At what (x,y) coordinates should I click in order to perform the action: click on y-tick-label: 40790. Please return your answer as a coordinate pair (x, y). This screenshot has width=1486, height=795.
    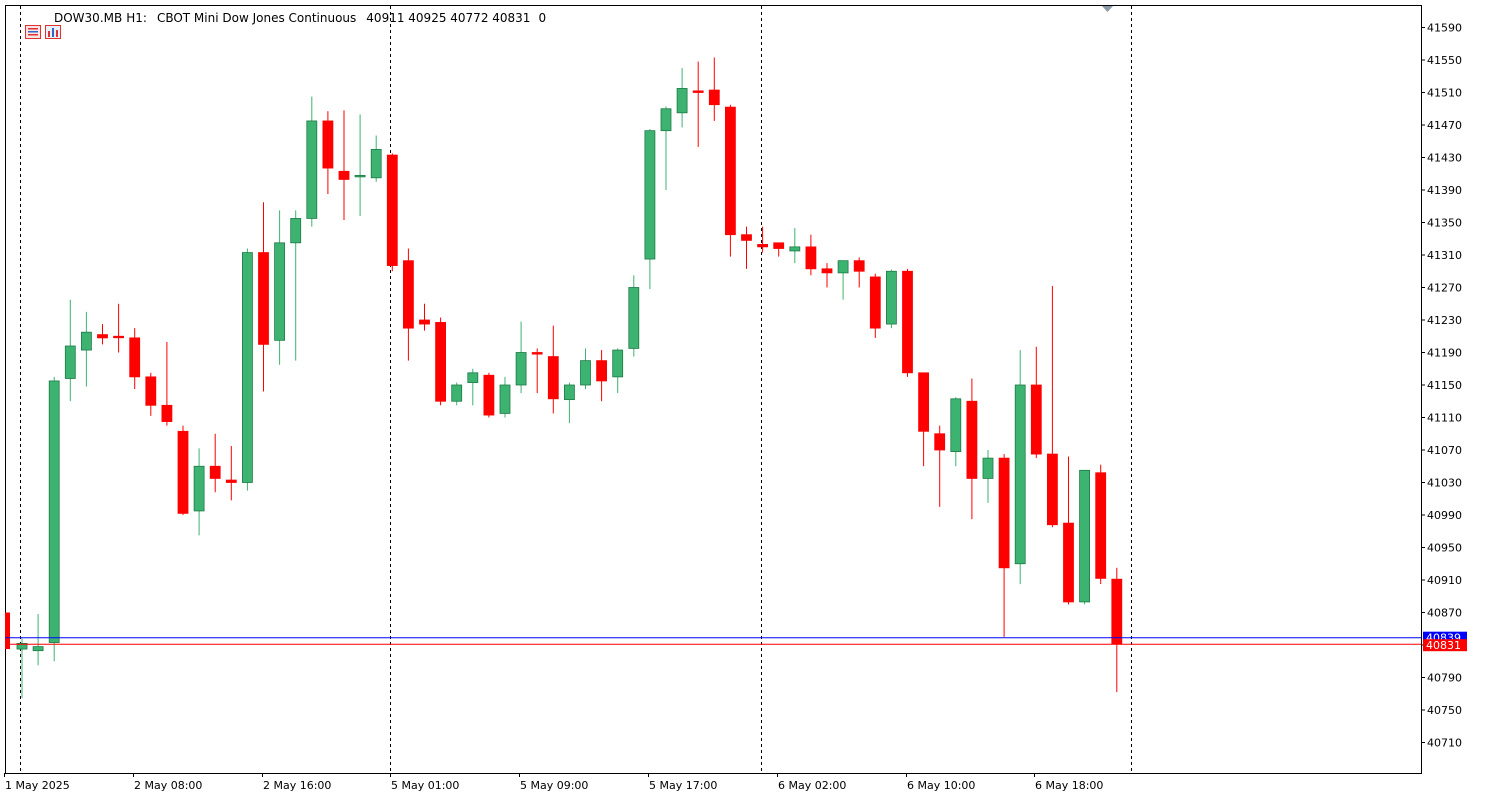
    Looking at the image, I should click on (1444, 678).